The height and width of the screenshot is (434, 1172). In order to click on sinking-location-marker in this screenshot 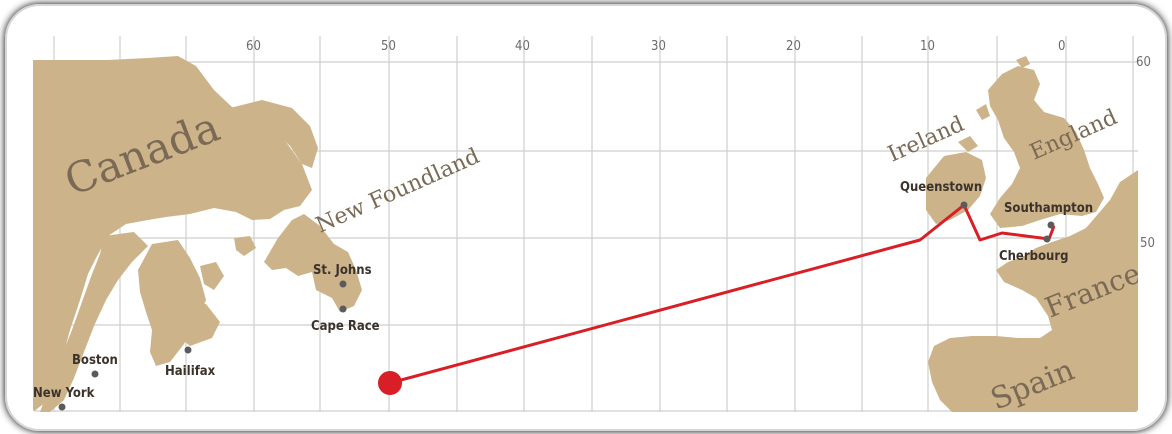, I will do `click(390, 383)`.